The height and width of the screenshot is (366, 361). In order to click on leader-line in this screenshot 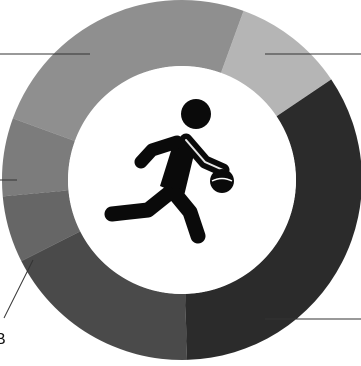, I will do `click(18, 289)`.